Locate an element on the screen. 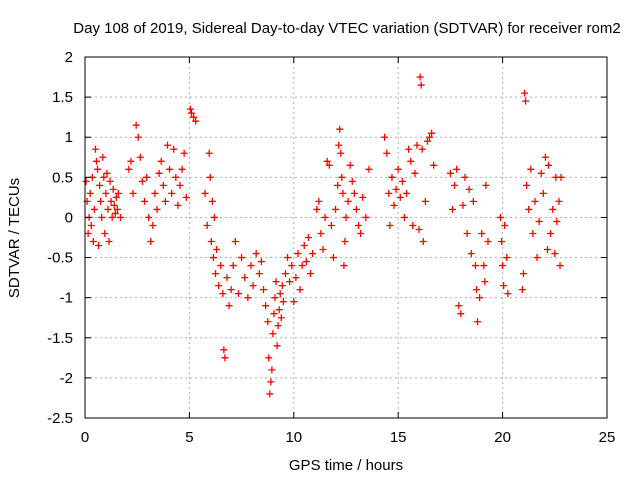  y-tick-label: -1 is located at coordinates (66, 298).